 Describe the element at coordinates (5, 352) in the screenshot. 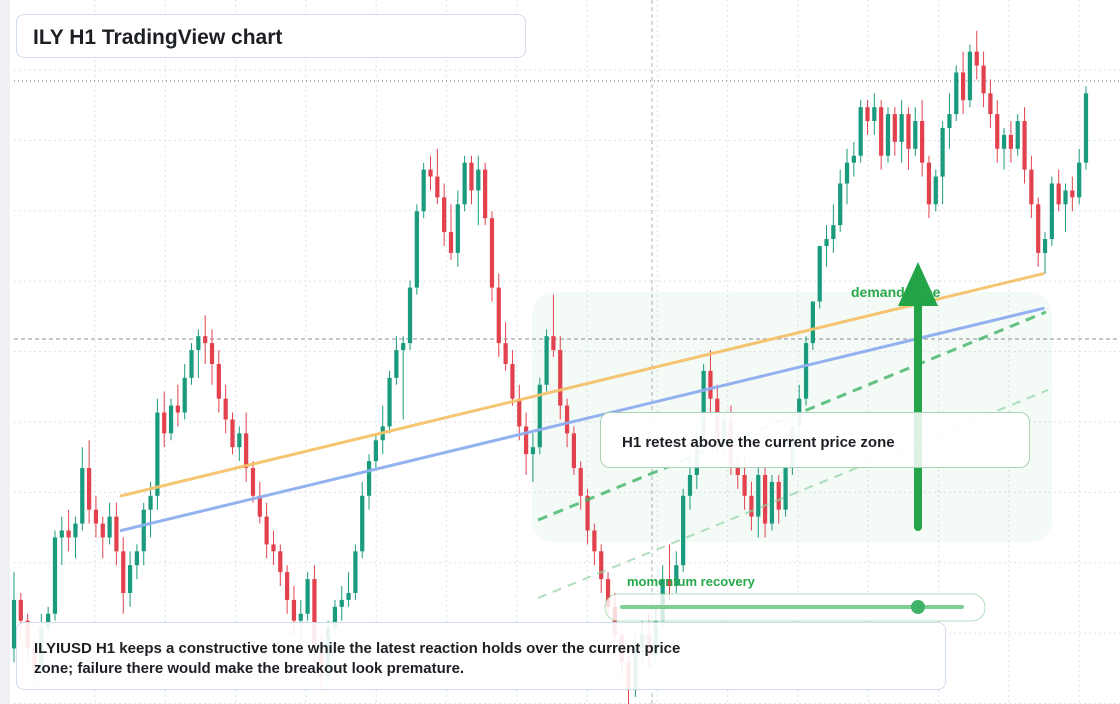

I see `left-edge` at that location.